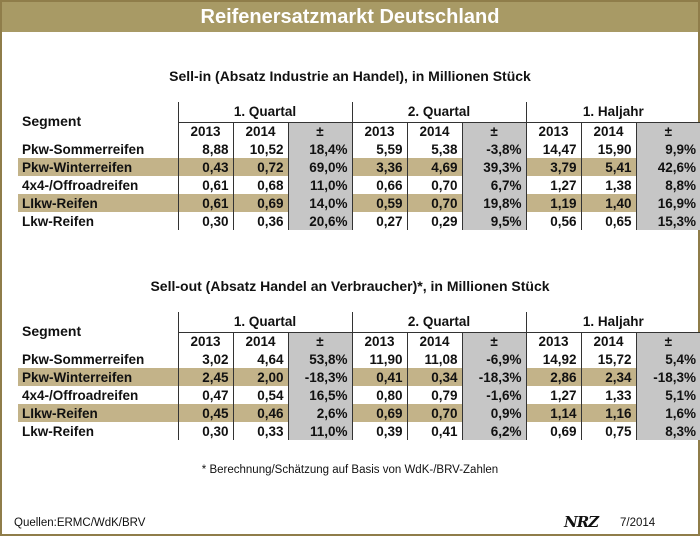 This screenshot has height=536, width=700. I want to click on value-cell: 6,2%, so click(494, 431).